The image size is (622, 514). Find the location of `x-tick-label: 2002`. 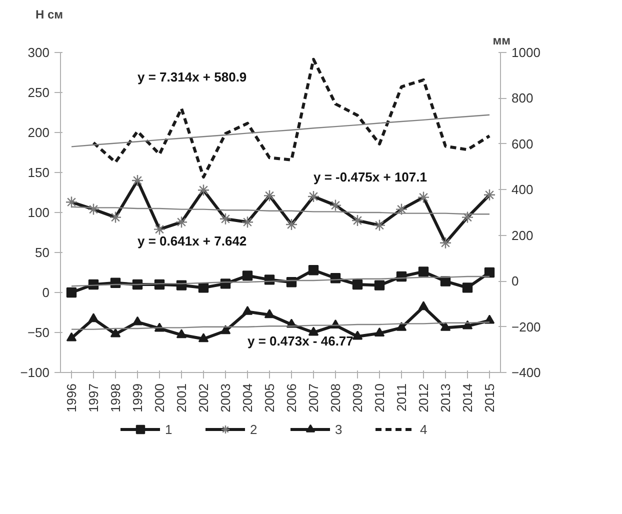

x-tick-label: 2002 is located at coordinates (203, 398).